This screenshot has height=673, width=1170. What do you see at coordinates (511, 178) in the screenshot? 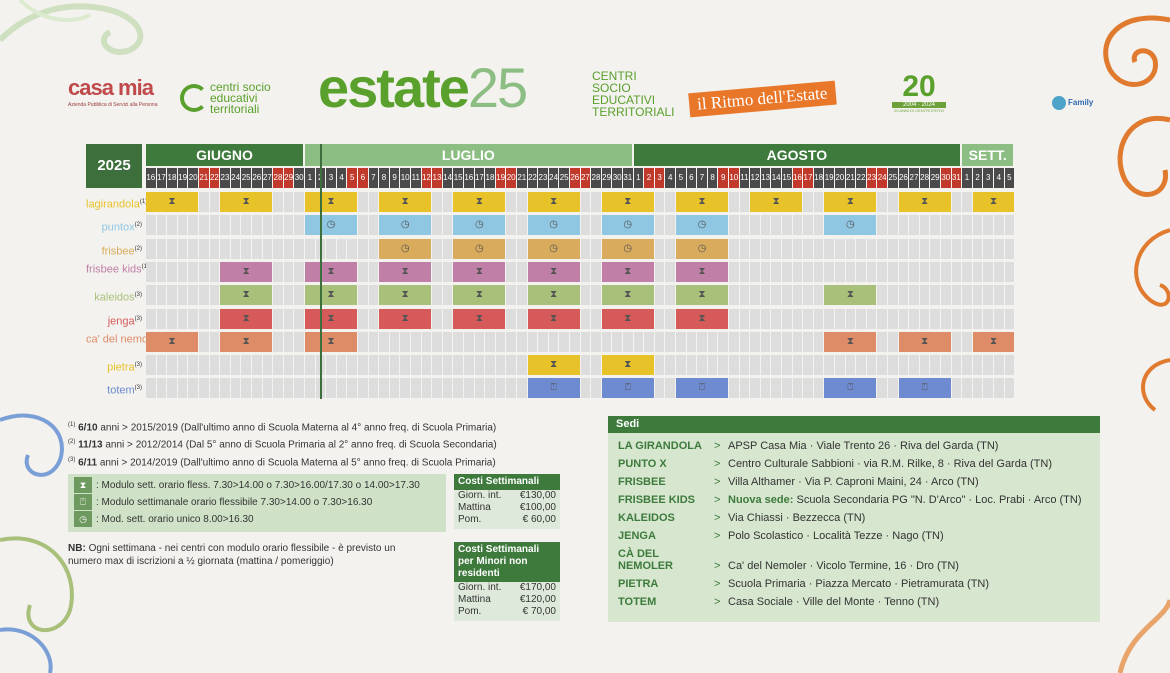
I see `day-cell: 20` at bounding box center [511, 178].